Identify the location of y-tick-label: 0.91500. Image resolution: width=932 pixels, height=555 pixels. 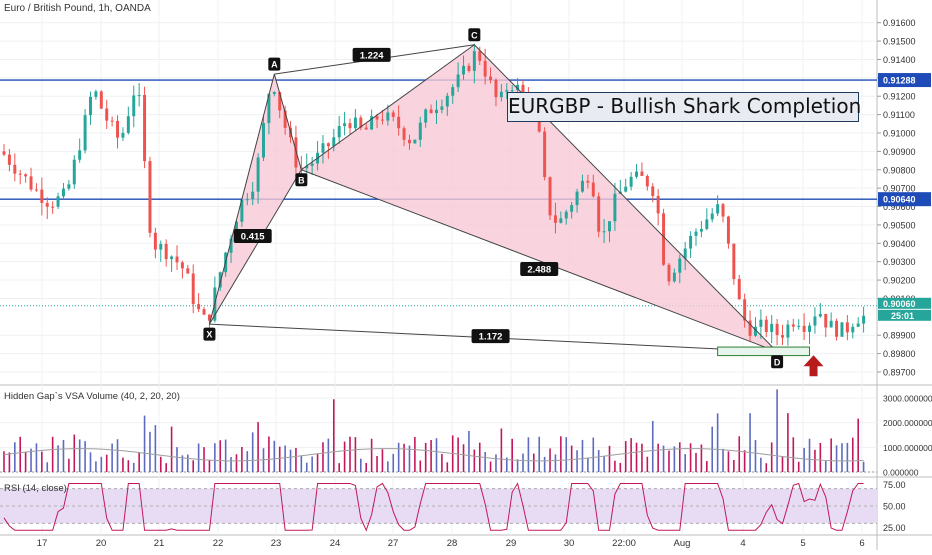
(899, 42).